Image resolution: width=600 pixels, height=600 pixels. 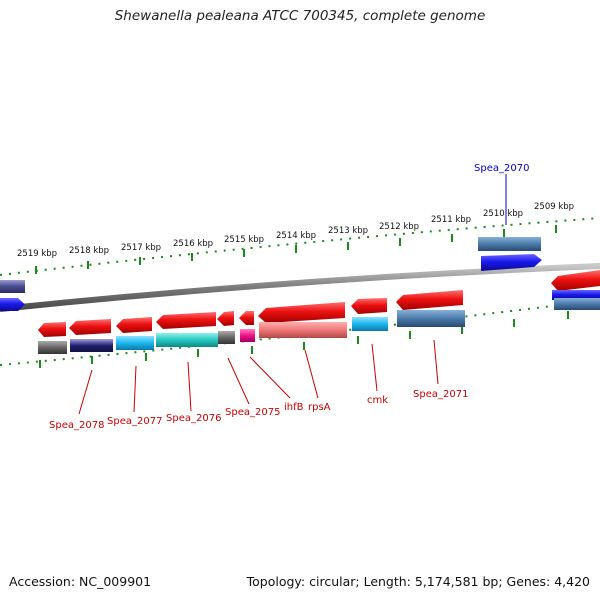 I want to click on cog-bar-ihfb-a, so click(x=226, y=337).